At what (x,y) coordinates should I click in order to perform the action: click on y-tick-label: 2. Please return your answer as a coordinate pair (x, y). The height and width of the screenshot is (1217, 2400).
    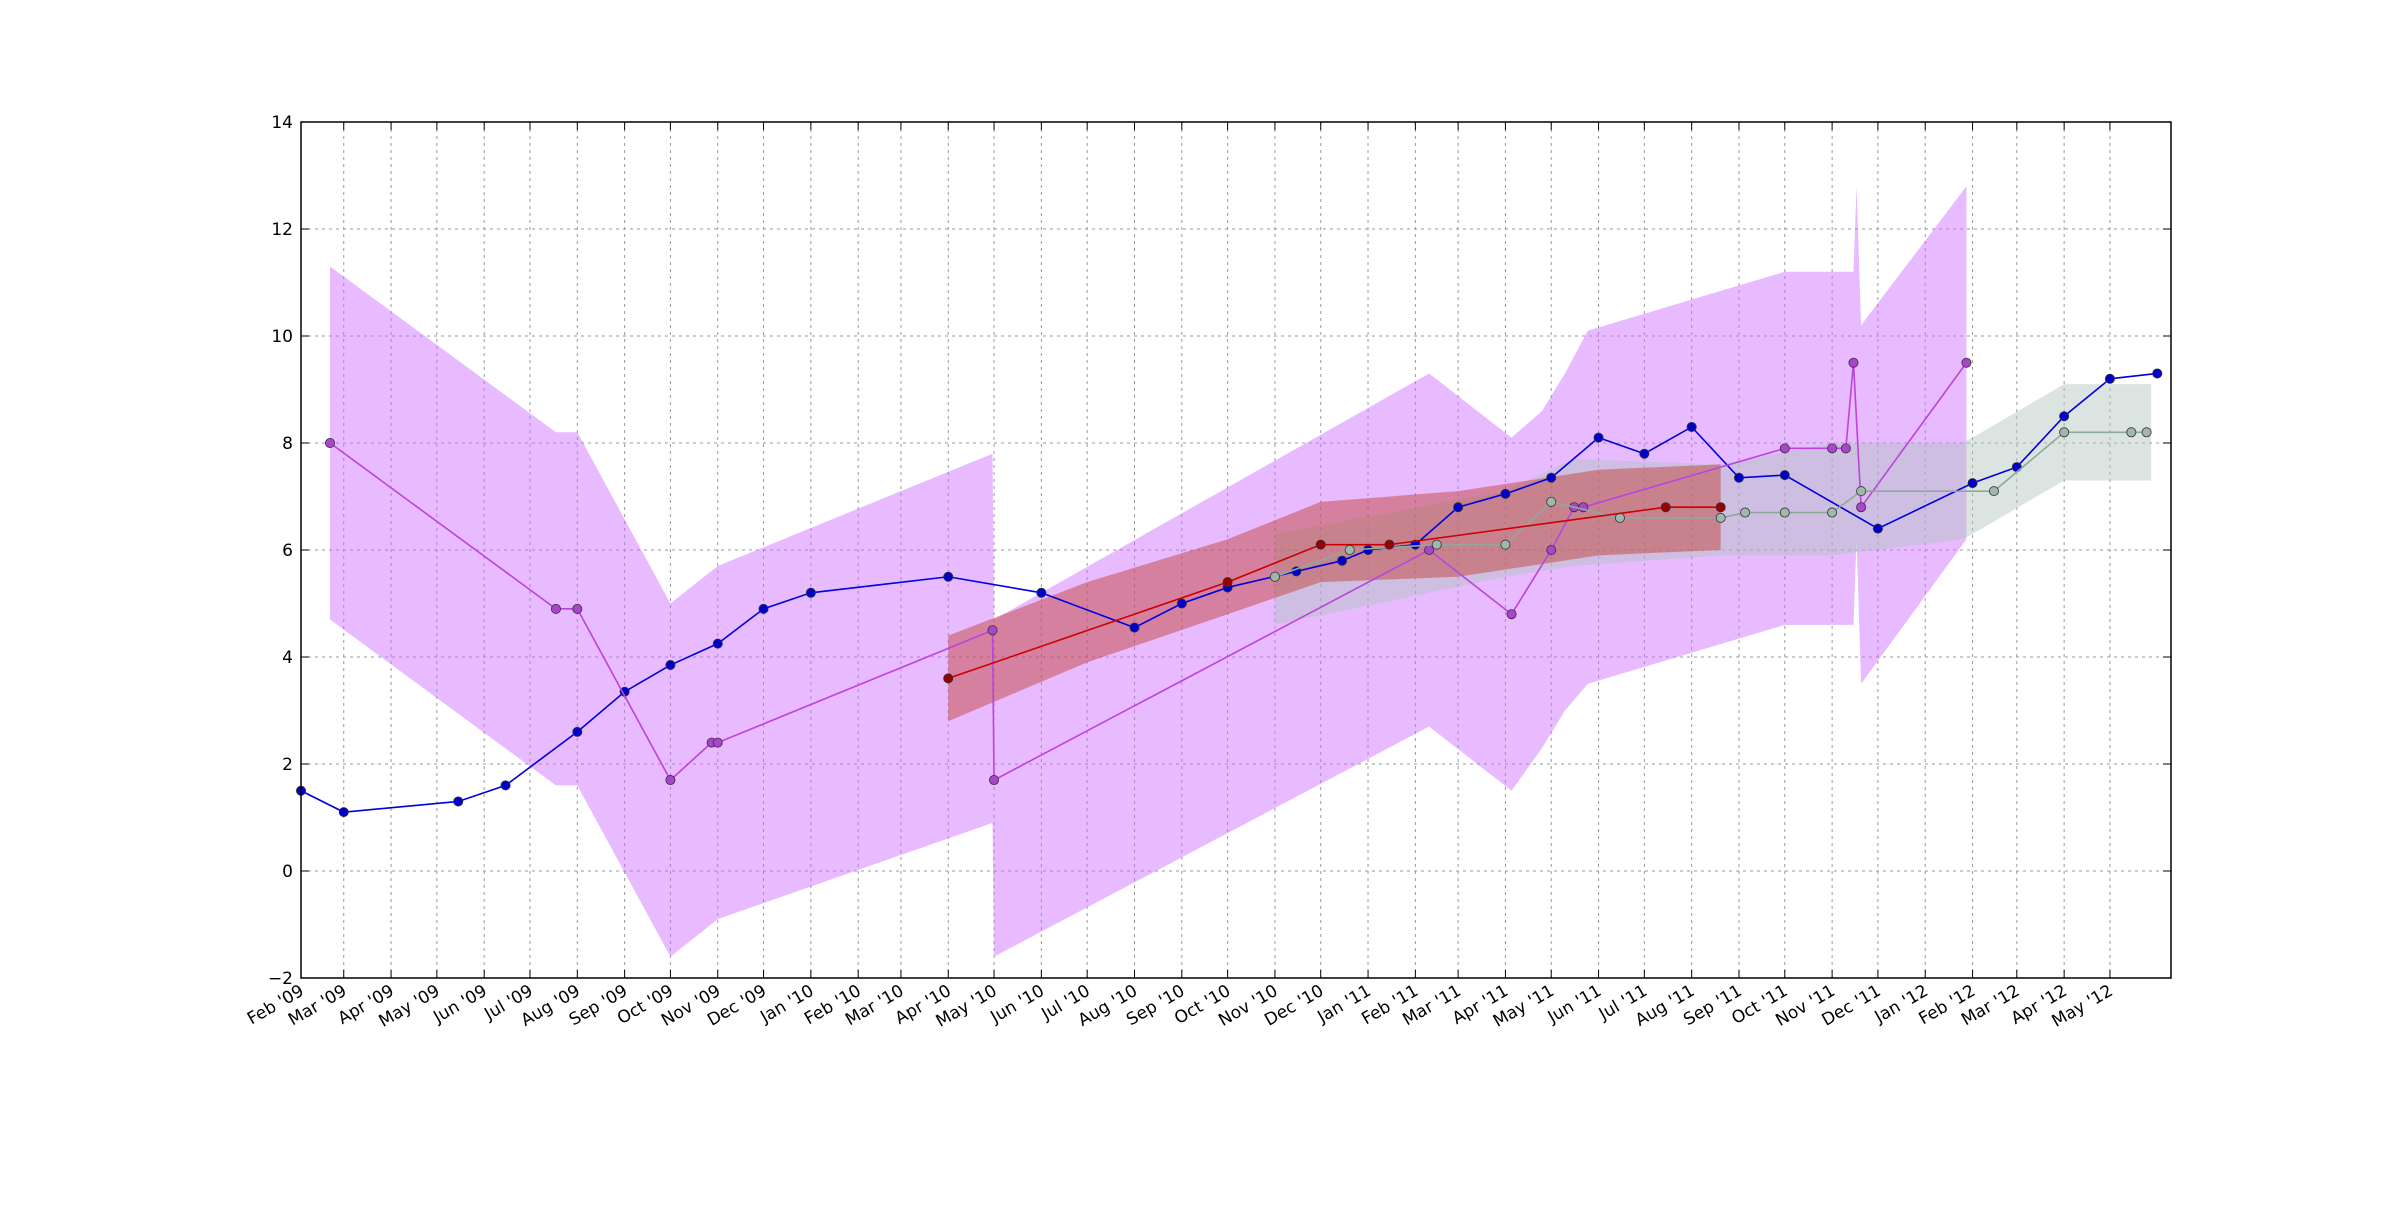
    Looking at the image, I should click on (287, 765).